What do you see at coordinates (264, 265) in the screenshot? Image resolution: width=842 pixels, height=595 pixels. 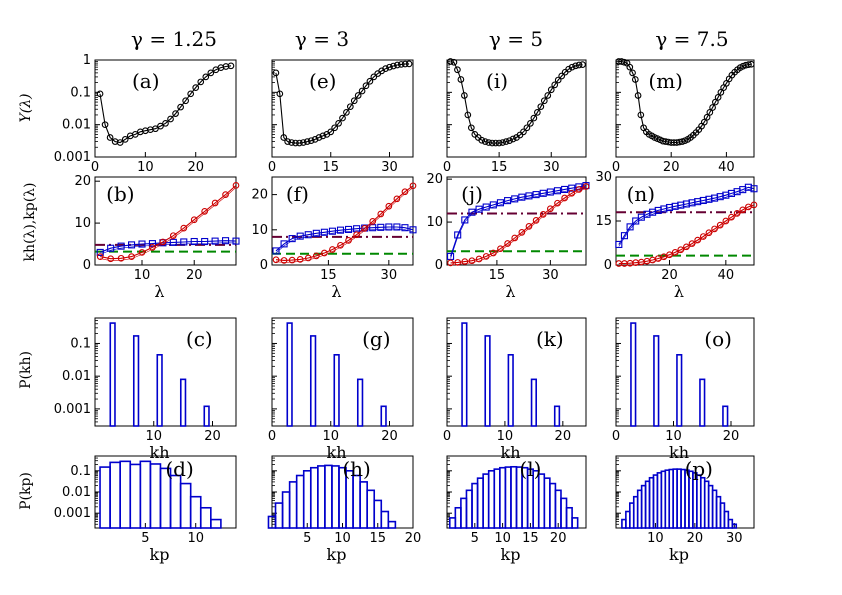 I see `y-tick-label: 0` at bounding box center [264, 265].